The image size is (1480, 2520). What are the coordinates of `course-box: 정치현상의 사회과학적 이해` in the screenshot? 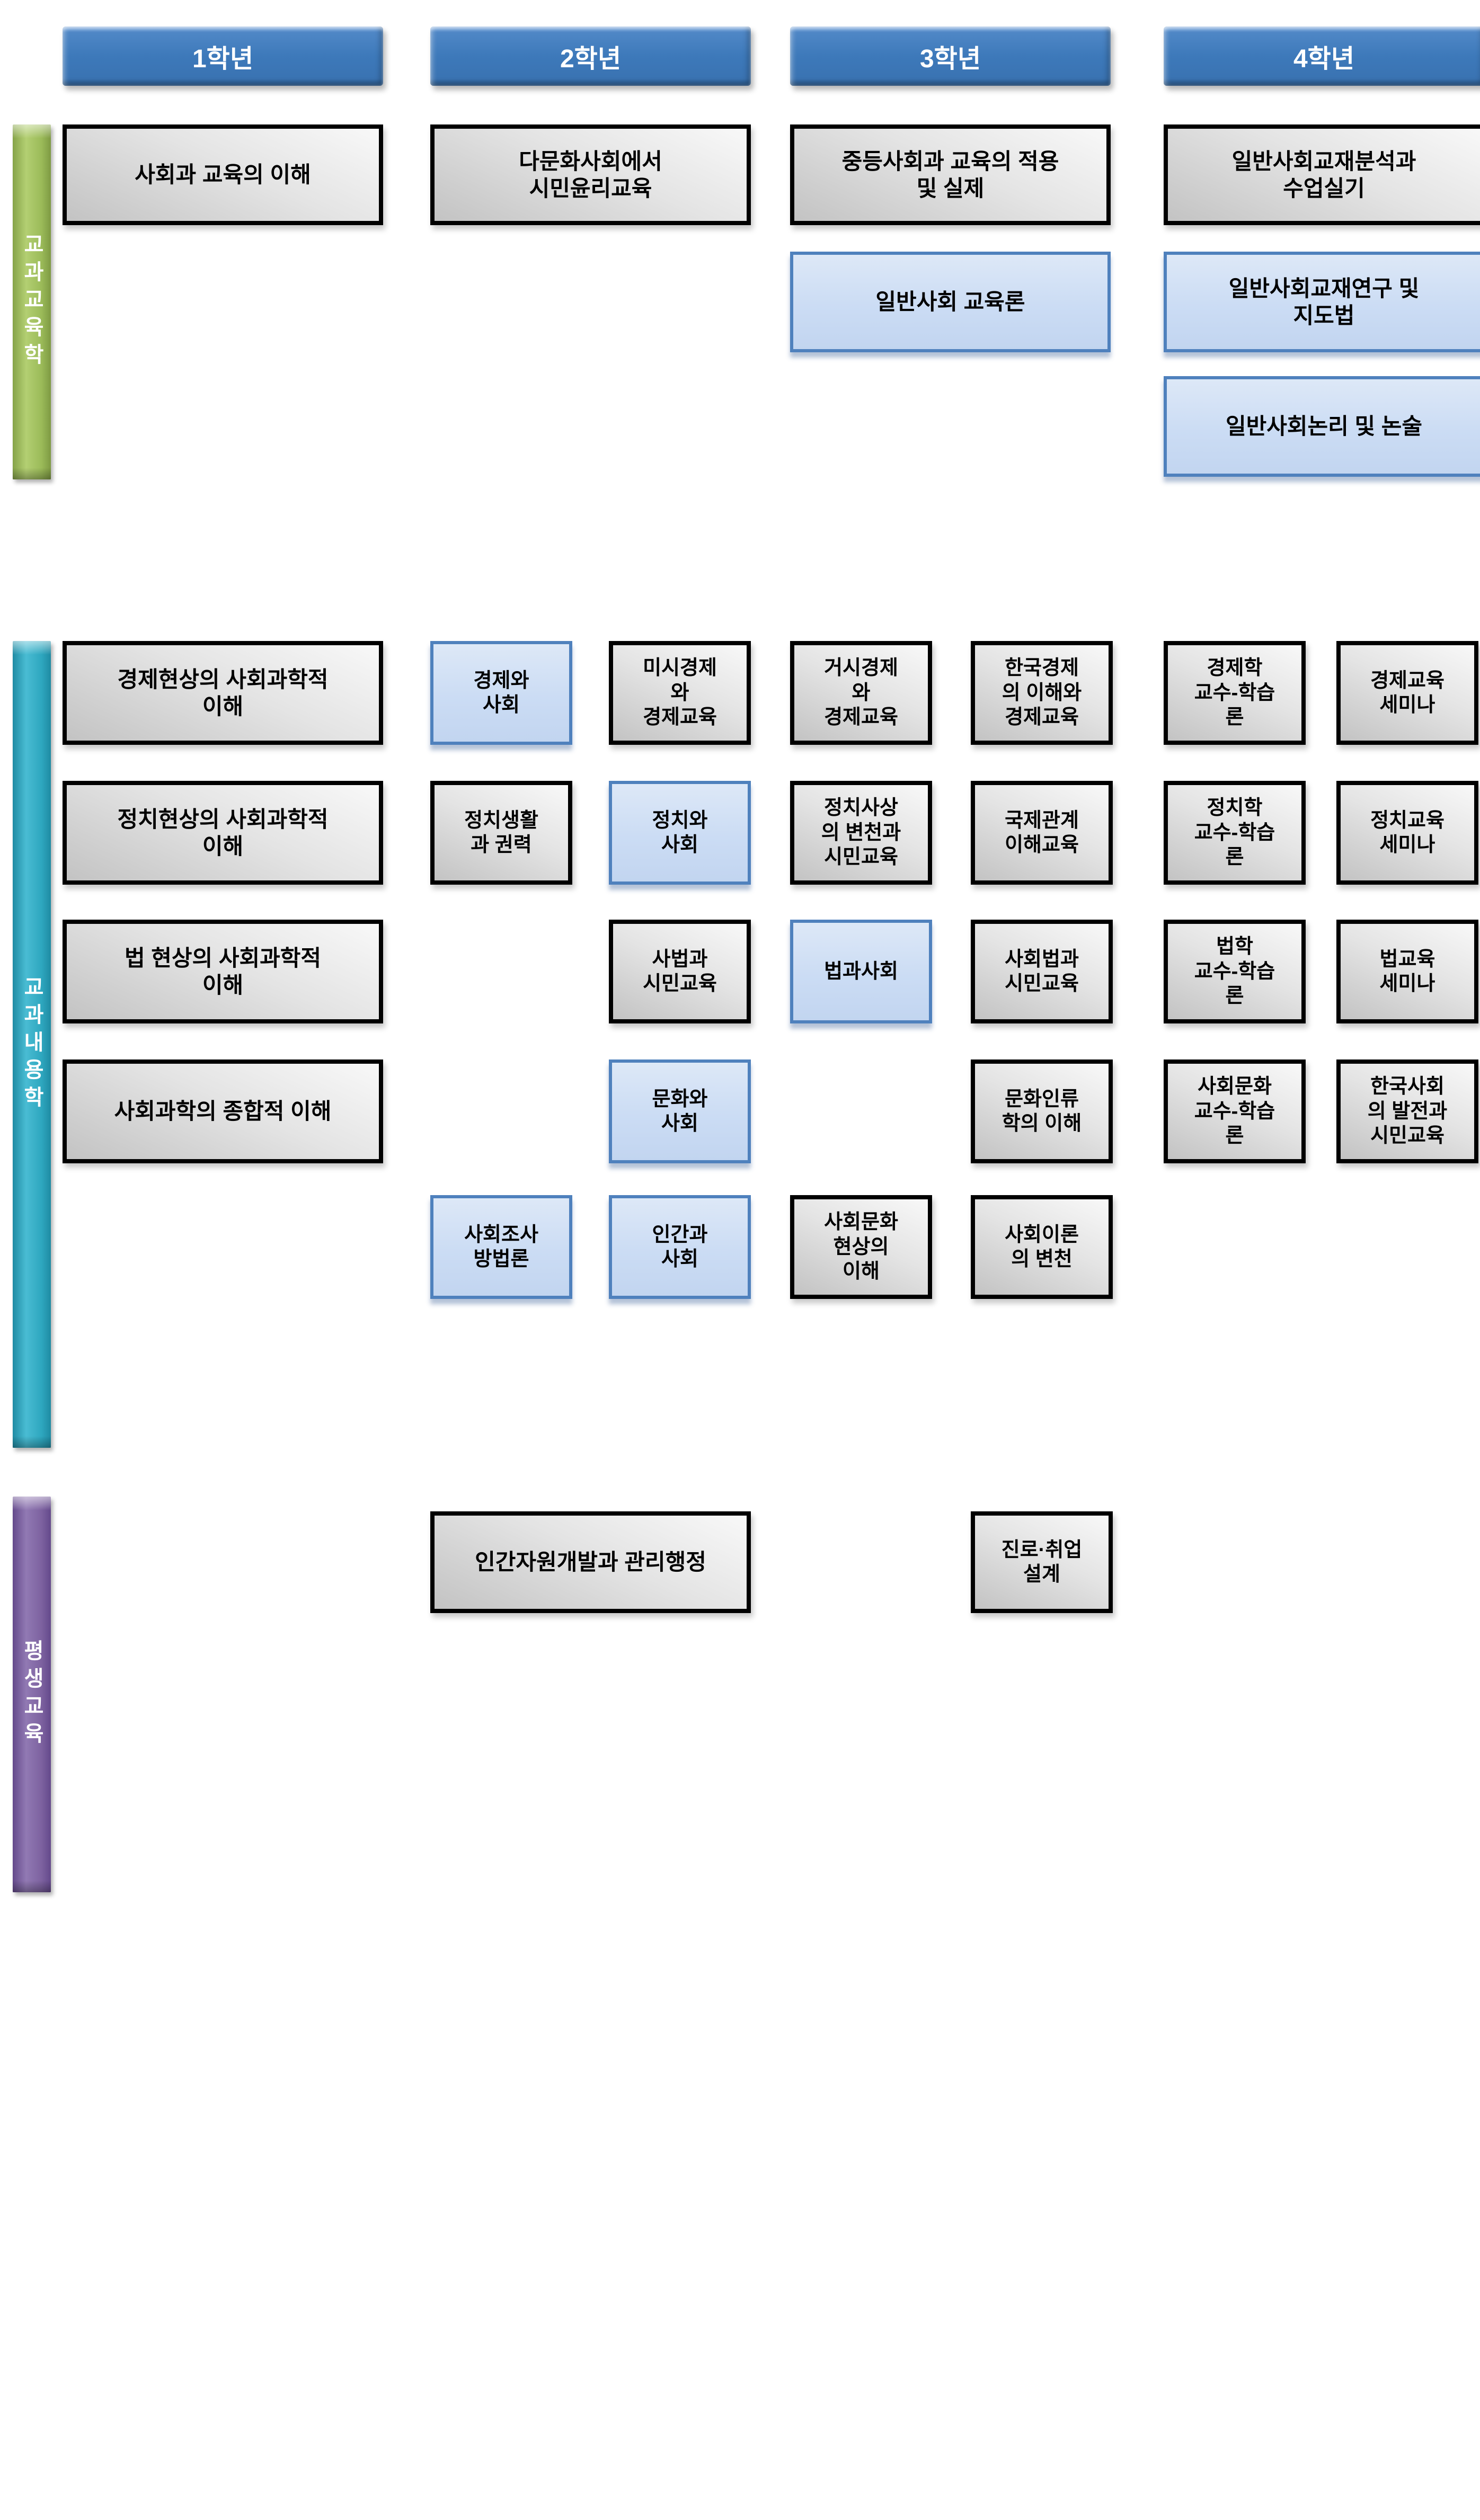 It's located at (223, 833).